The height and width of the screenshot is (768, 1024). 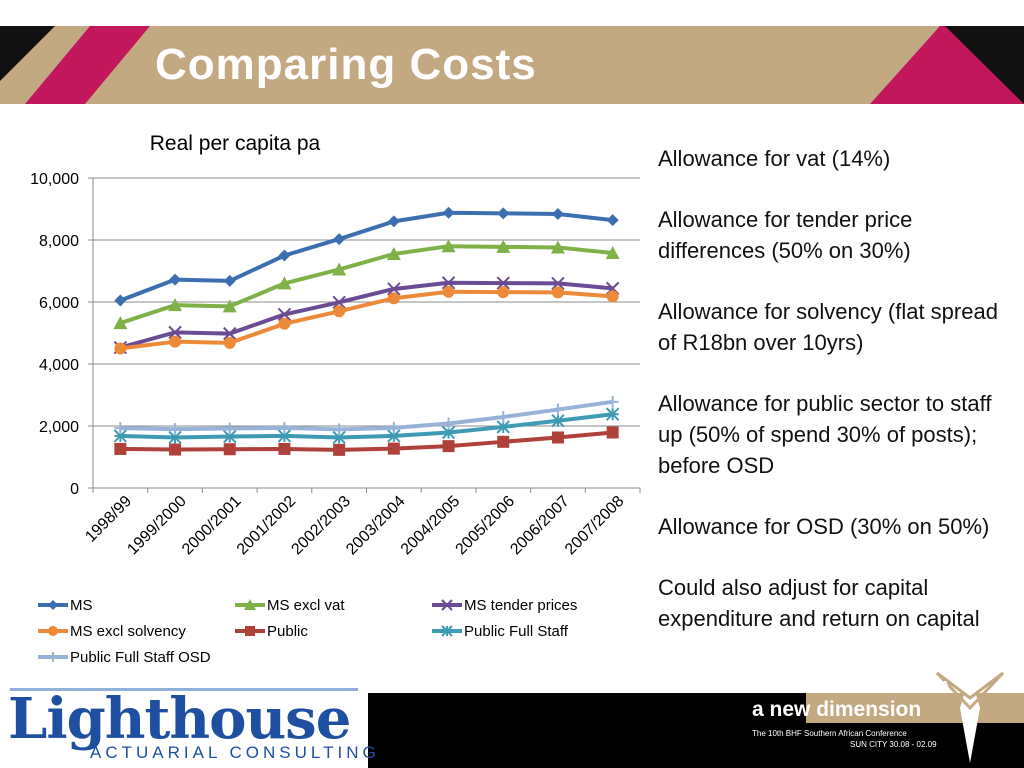 What do you see at coordinates (595, 526) in the screenshot?
I see `x-tick-label: 2007/2008` at bounding box center [595, 526].